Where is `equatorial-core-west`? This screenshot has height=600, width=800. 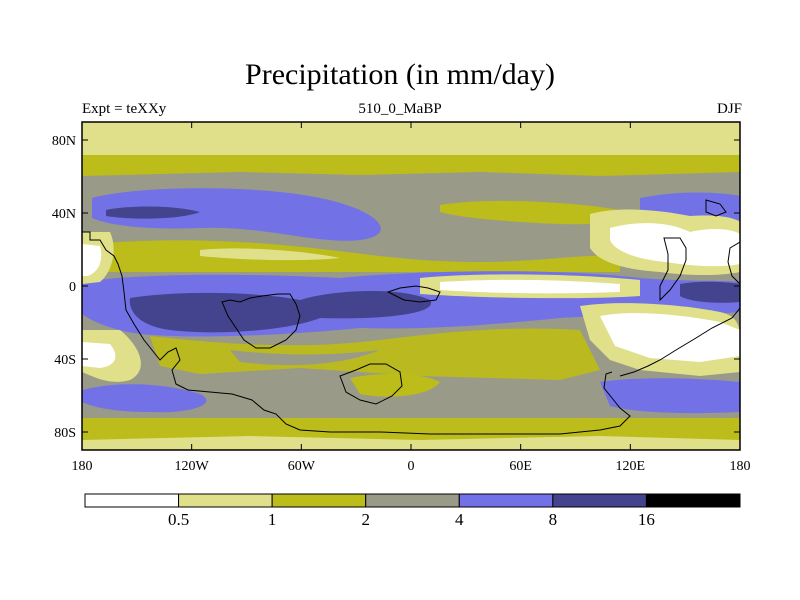 equatorial-core-west is located at coordinates (280, 311).